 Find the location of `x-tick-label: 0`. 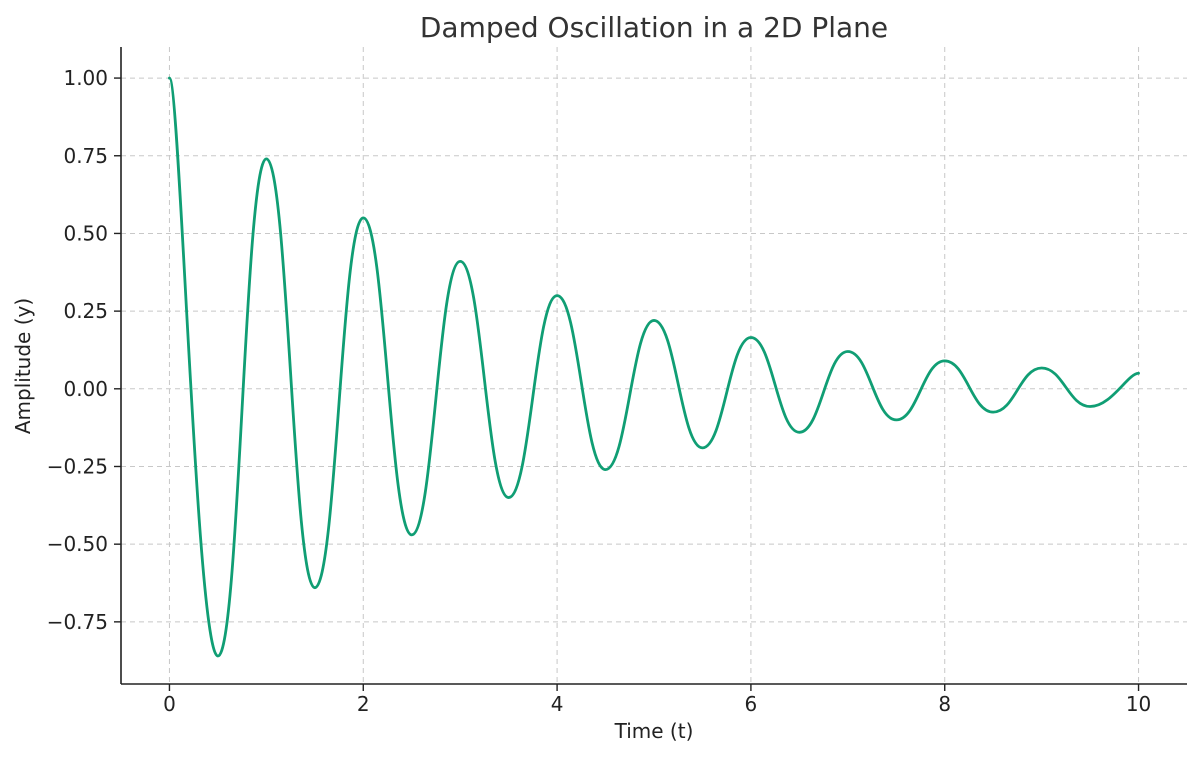

x-tick-label: 0 is located at coordinates (169, 704).